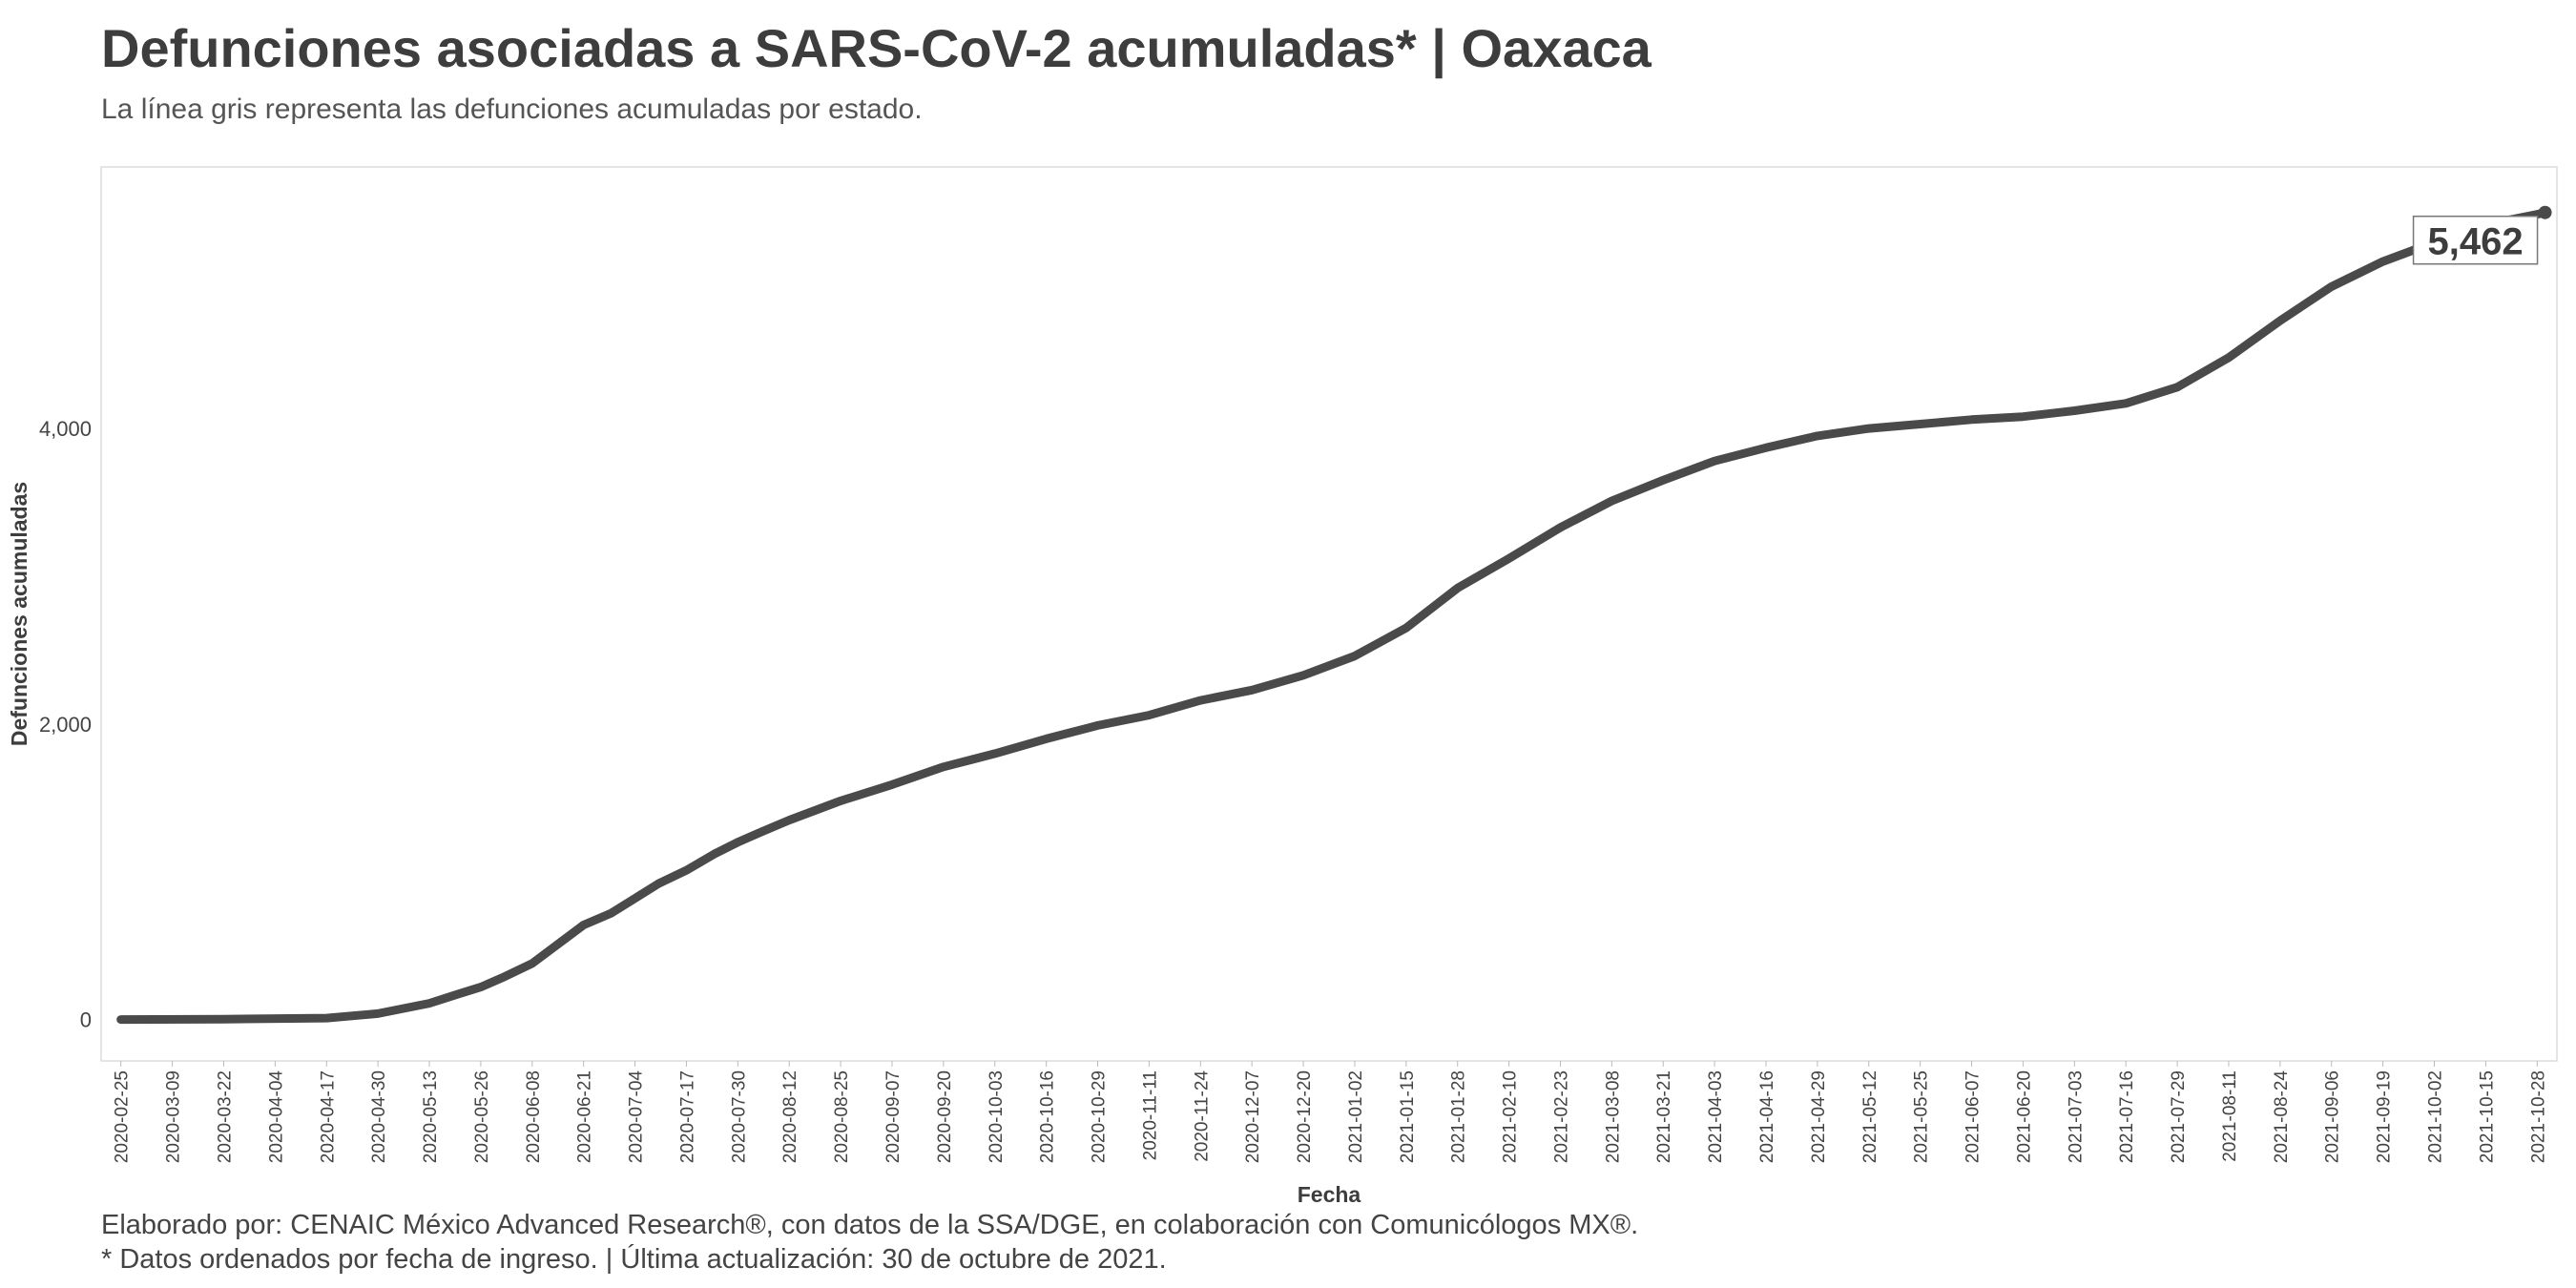  I want to click on x-tick-label: 2021-02-23, so click(1561, 1116).